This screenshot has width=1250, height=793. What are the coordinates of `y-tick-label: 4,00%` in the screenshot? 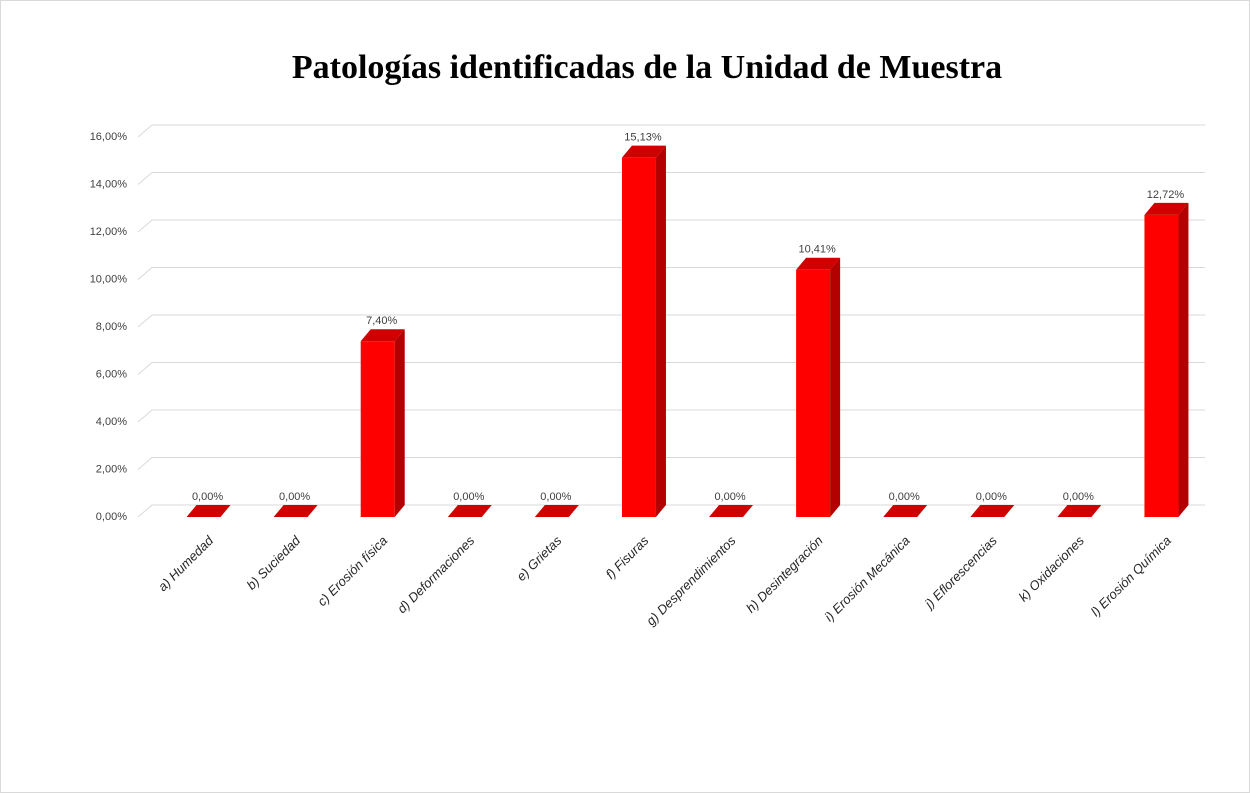 It's located at (111, 422).